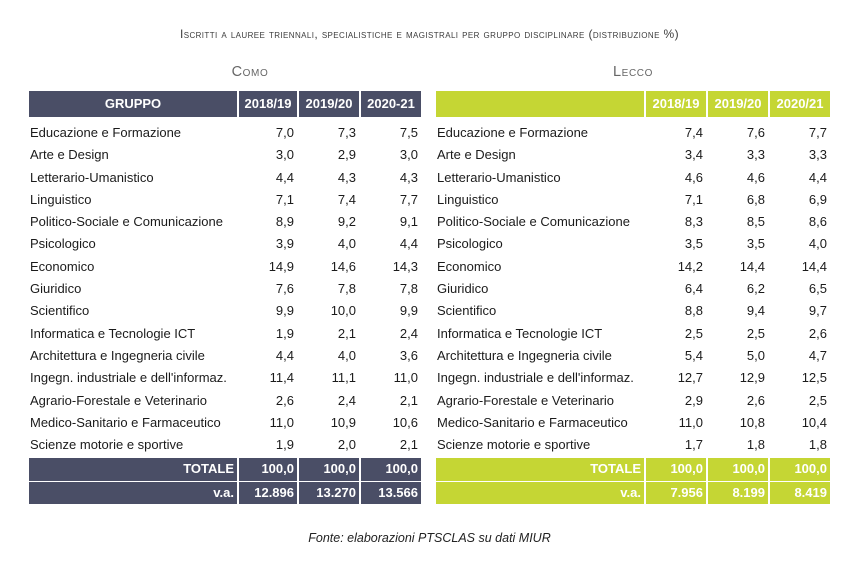 The image size is (859, 569). Describe the element at coordinates (346, 355) in the screenshot. I see `value-cell: 4,0` at that location.